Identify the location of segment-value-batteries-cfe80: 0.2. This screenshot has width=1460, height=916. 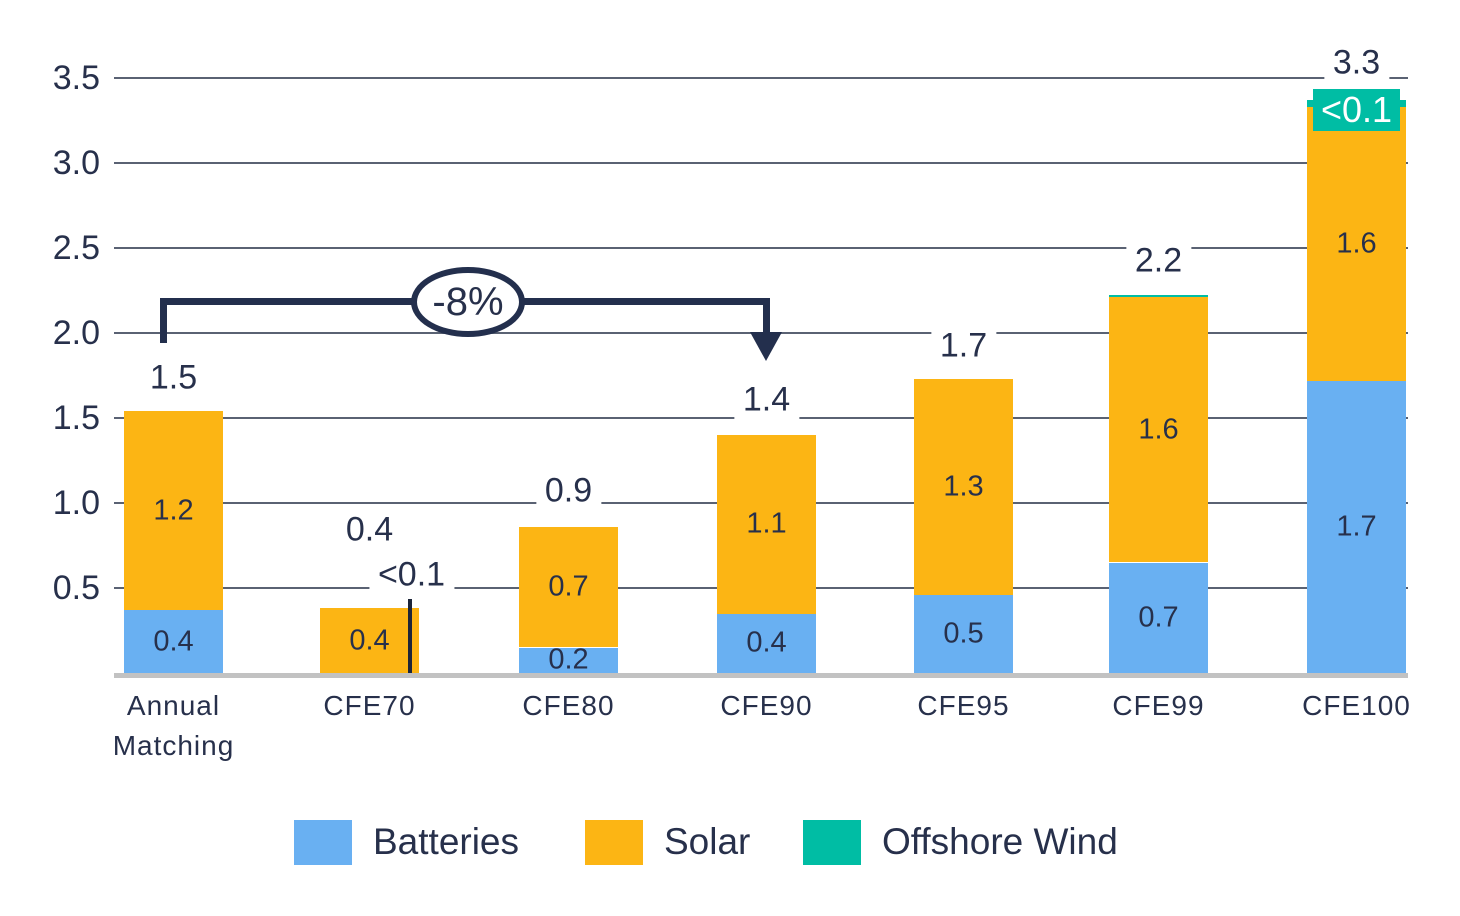
(568, 659).